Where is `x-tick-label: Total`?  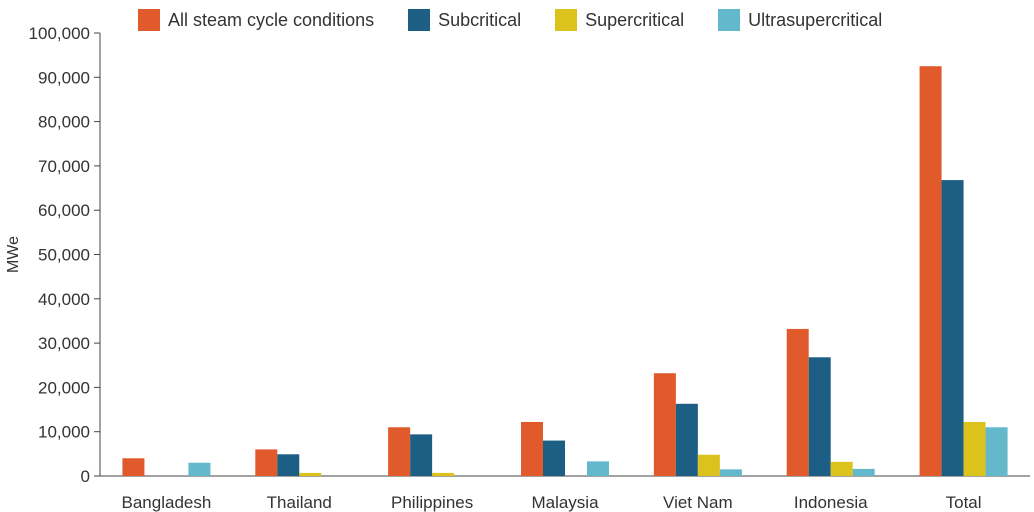 x-tick-label: Total is located at coordinates (964, 502).